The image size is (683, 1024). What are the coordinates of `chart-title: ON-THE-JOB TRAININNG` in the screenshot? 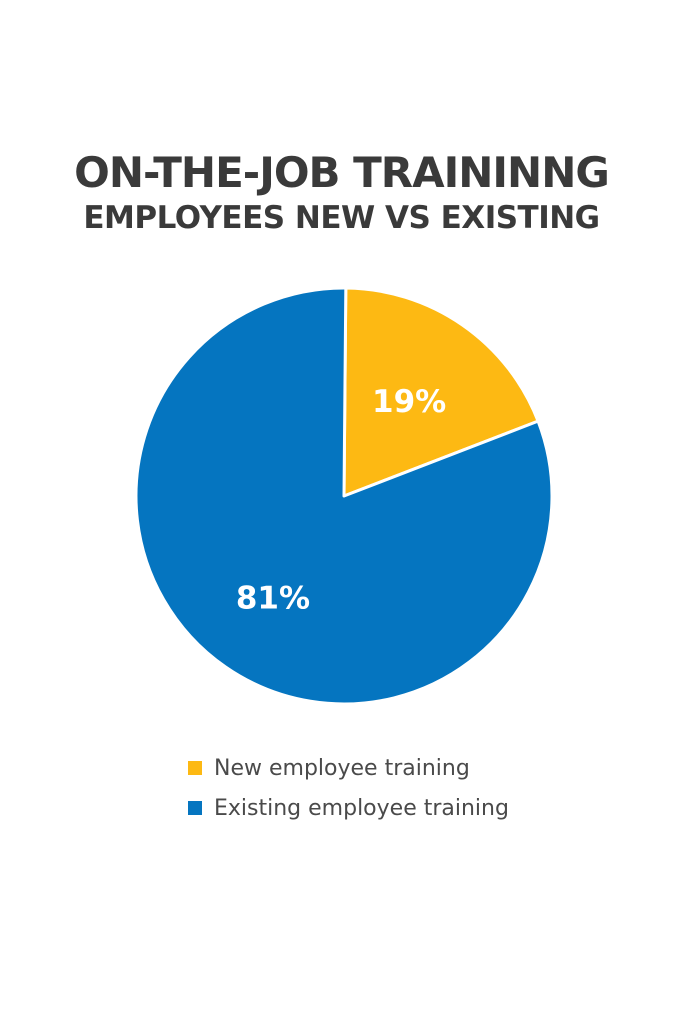 It's located at (342, 172).